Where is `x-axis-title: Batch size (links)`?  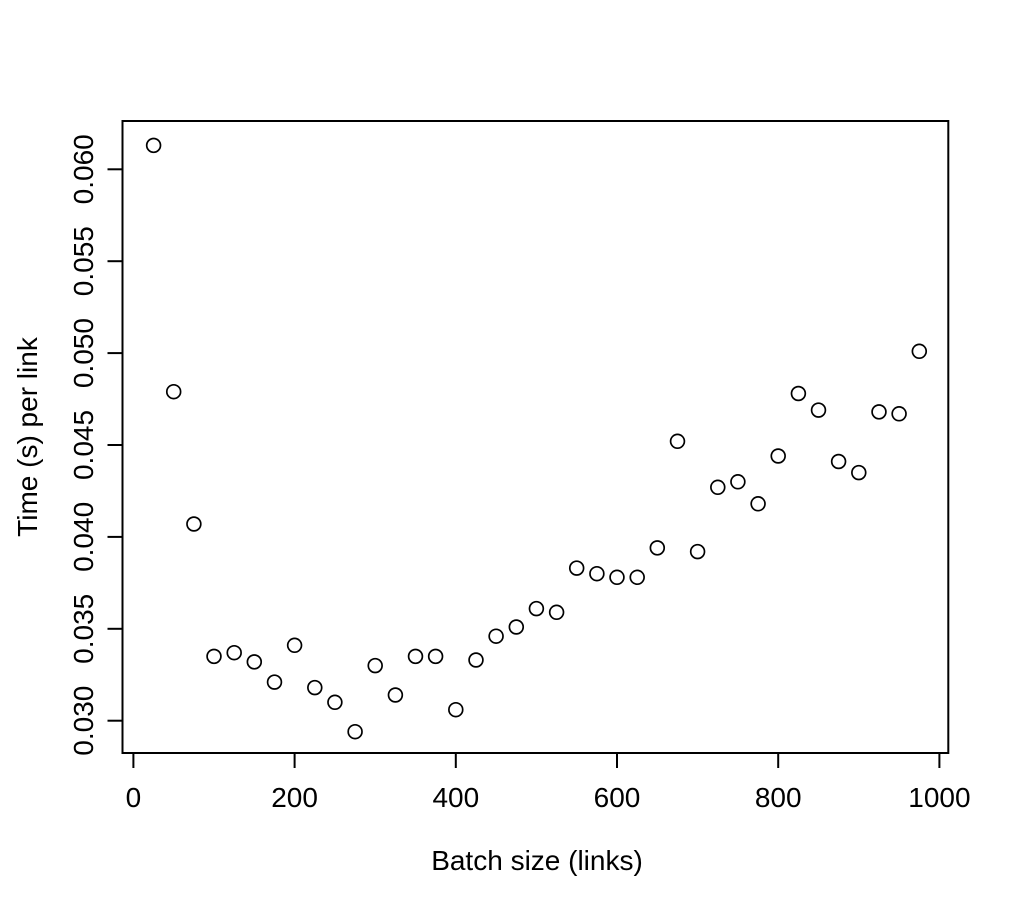
x-axis-title: Batch size (links) is located at coordinates (537, 860).